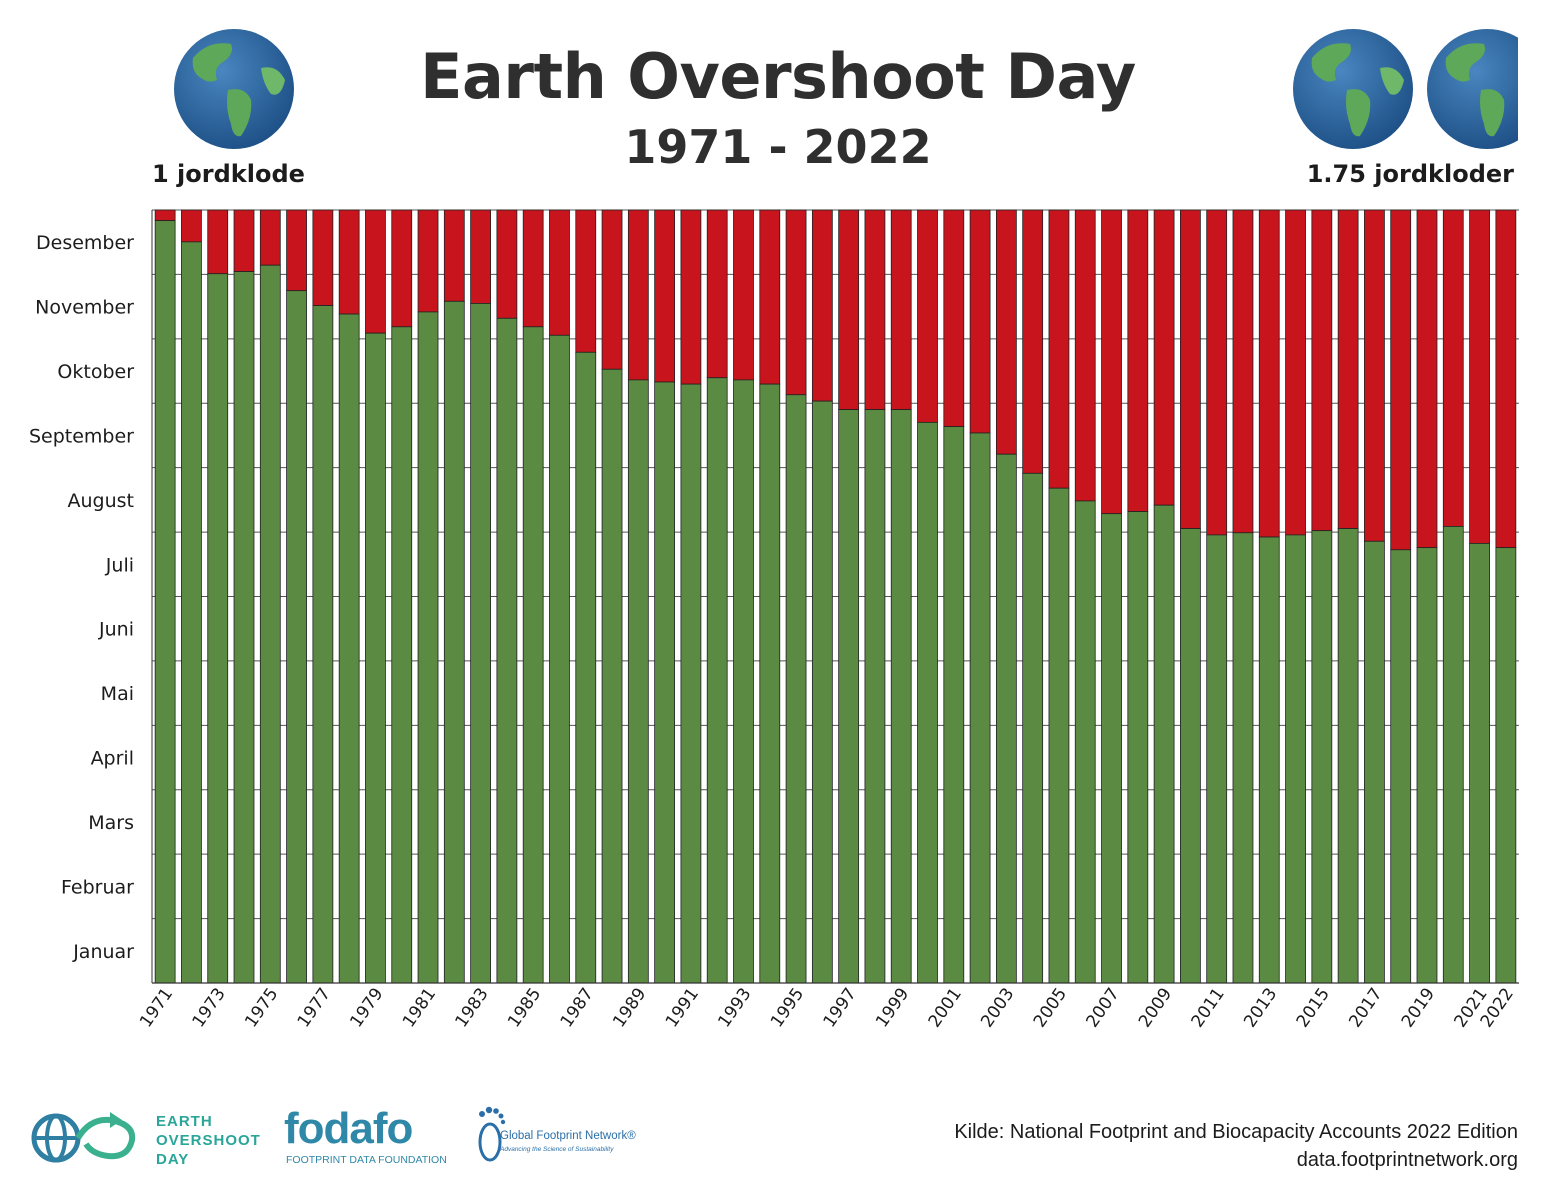  Describe the element at coordinates (419, 1007) in the screenshot. I see `x-tick-label: 1981` at that location.